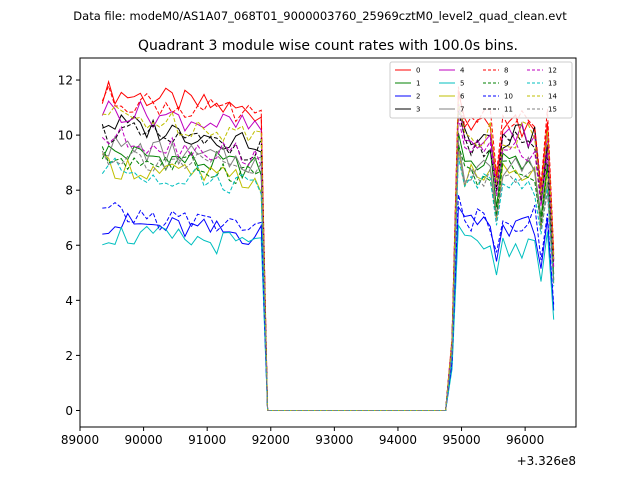  Describe the element at coordinates (398, 440) in the screenshot. I see `x-tick-label: 94000` at that location.